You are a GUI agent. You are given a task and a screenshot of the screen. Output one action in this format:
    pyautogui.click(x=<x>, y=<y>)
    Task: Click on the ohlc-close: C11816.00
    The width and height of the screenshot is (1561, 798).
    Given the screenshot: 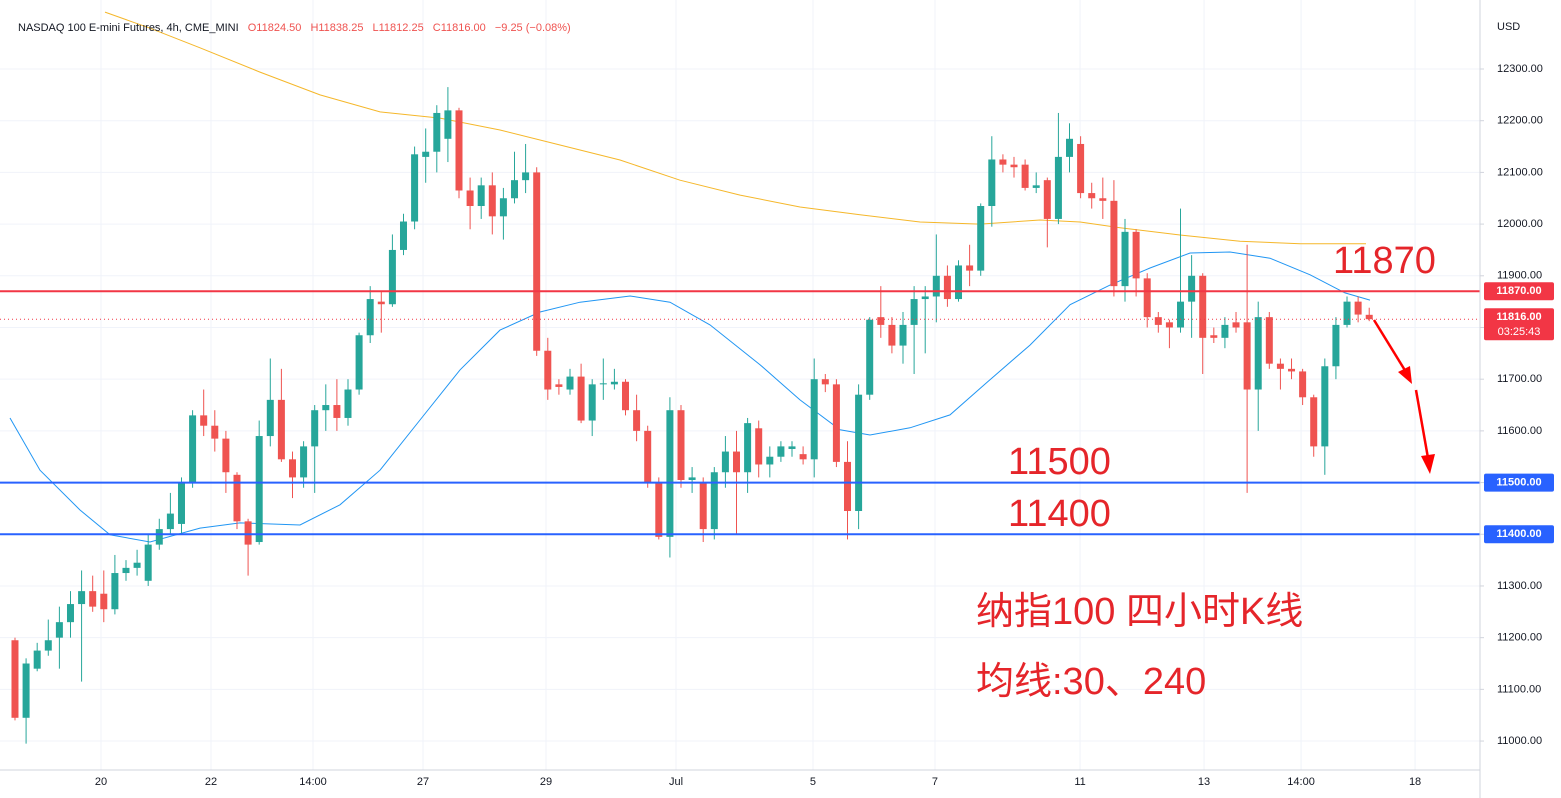 What is the action you would take?
    pyautogui.click(x=459, y=28)
    